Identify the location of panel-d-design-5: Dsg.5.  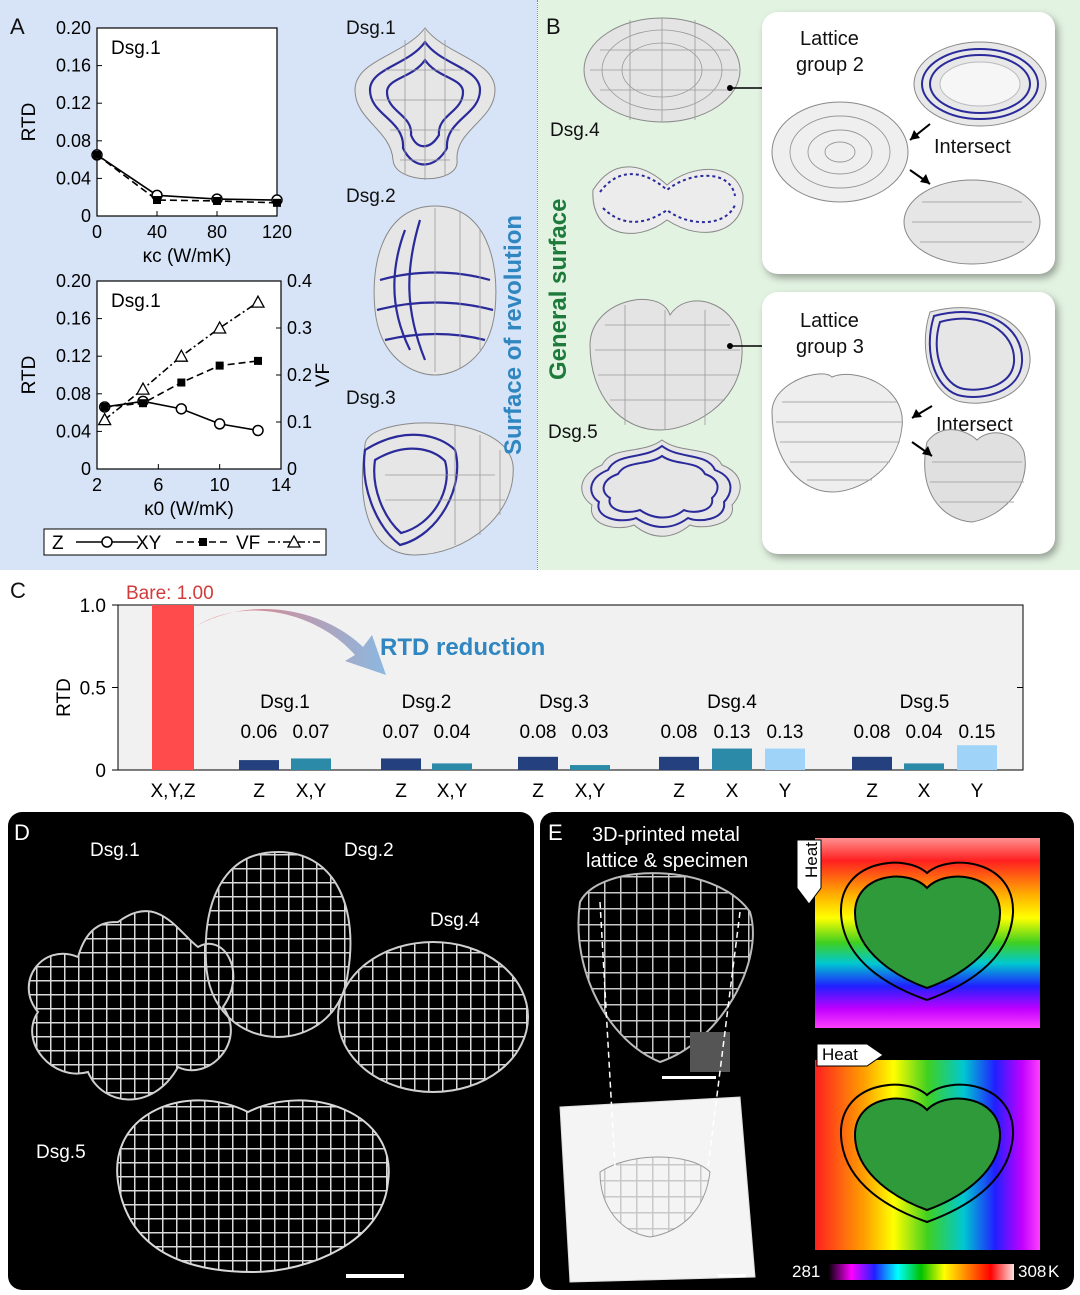
(61, 1152).